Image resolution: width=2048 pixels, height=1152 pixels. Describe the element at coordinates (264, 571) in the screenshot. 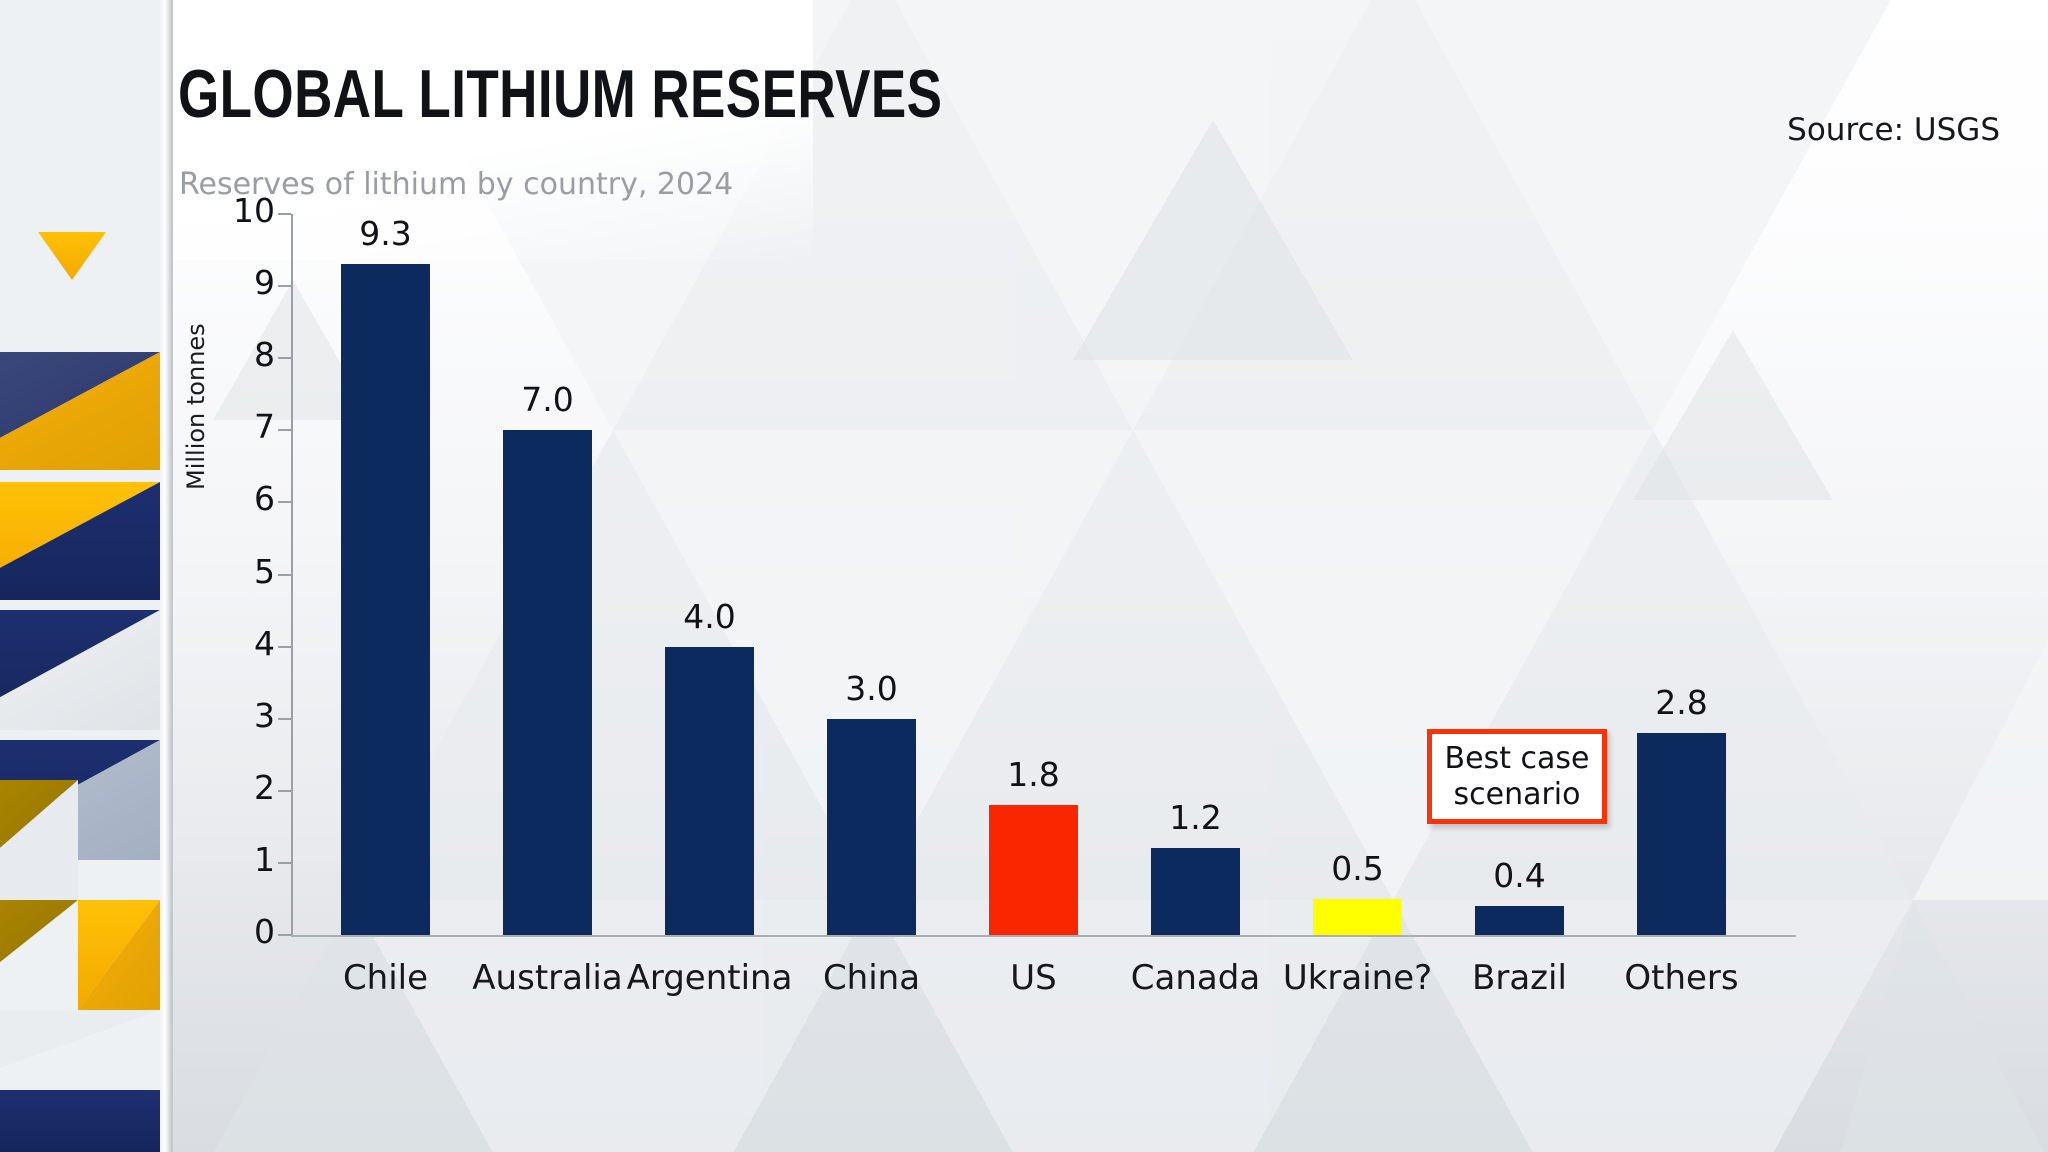

I see `y-tick-label: 5` at that location.